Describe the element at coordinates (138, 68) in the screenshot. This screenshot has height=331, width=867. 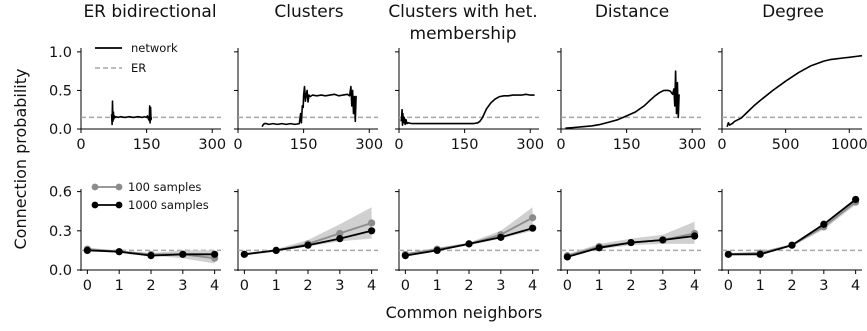
I see `legend-er-label: ER` at that location.